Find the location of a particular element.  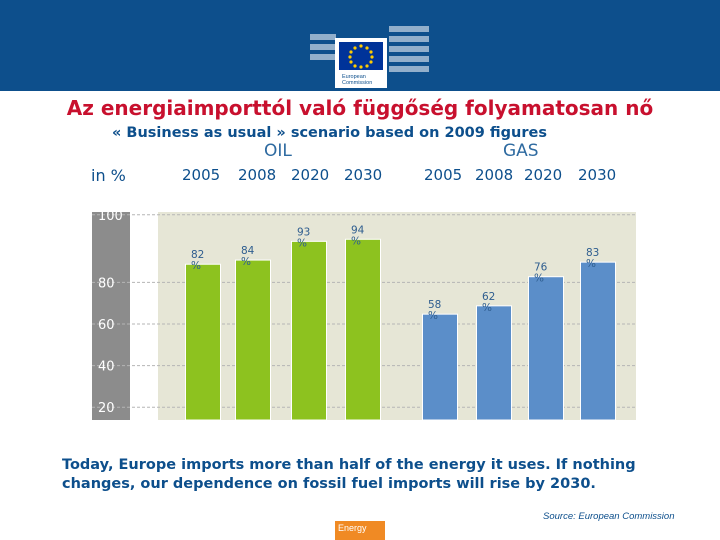

tick-label-40: 40 is located at coordinates (106, 367).